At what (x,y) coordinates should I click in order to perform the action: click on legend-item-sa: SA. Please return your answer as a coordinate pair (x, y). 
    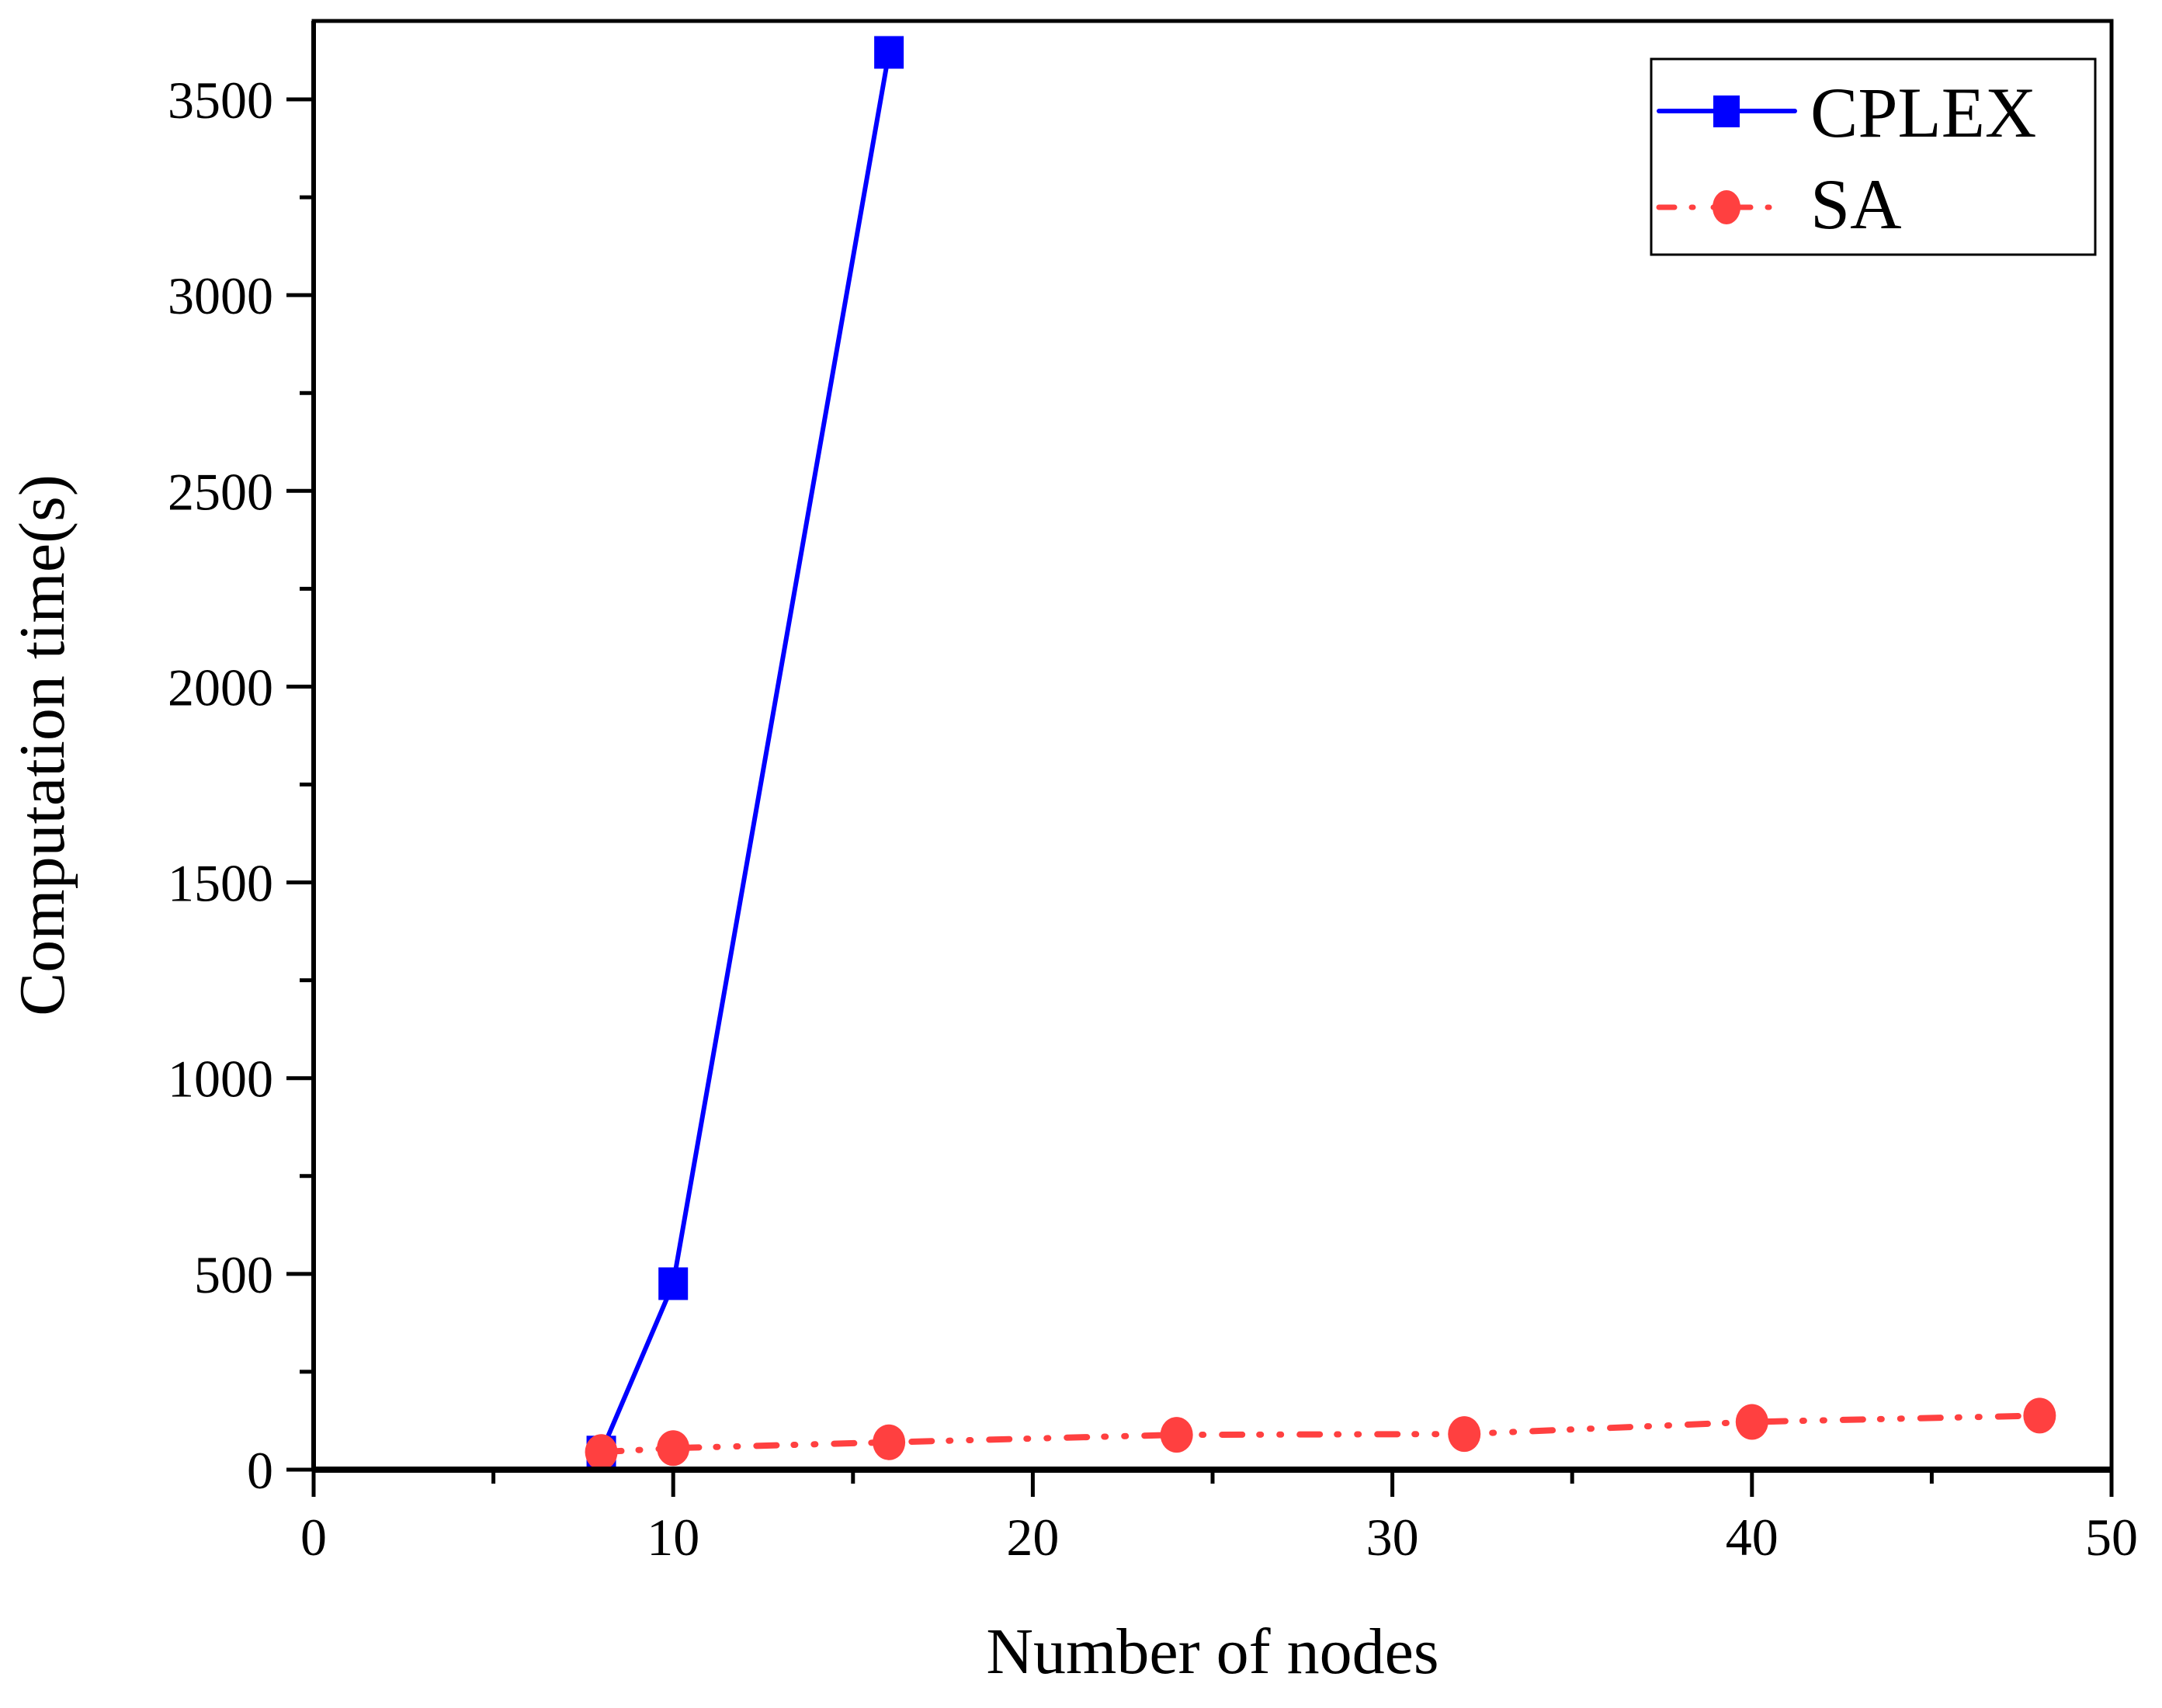
    Looking at the image, I should click on (1779, 205).